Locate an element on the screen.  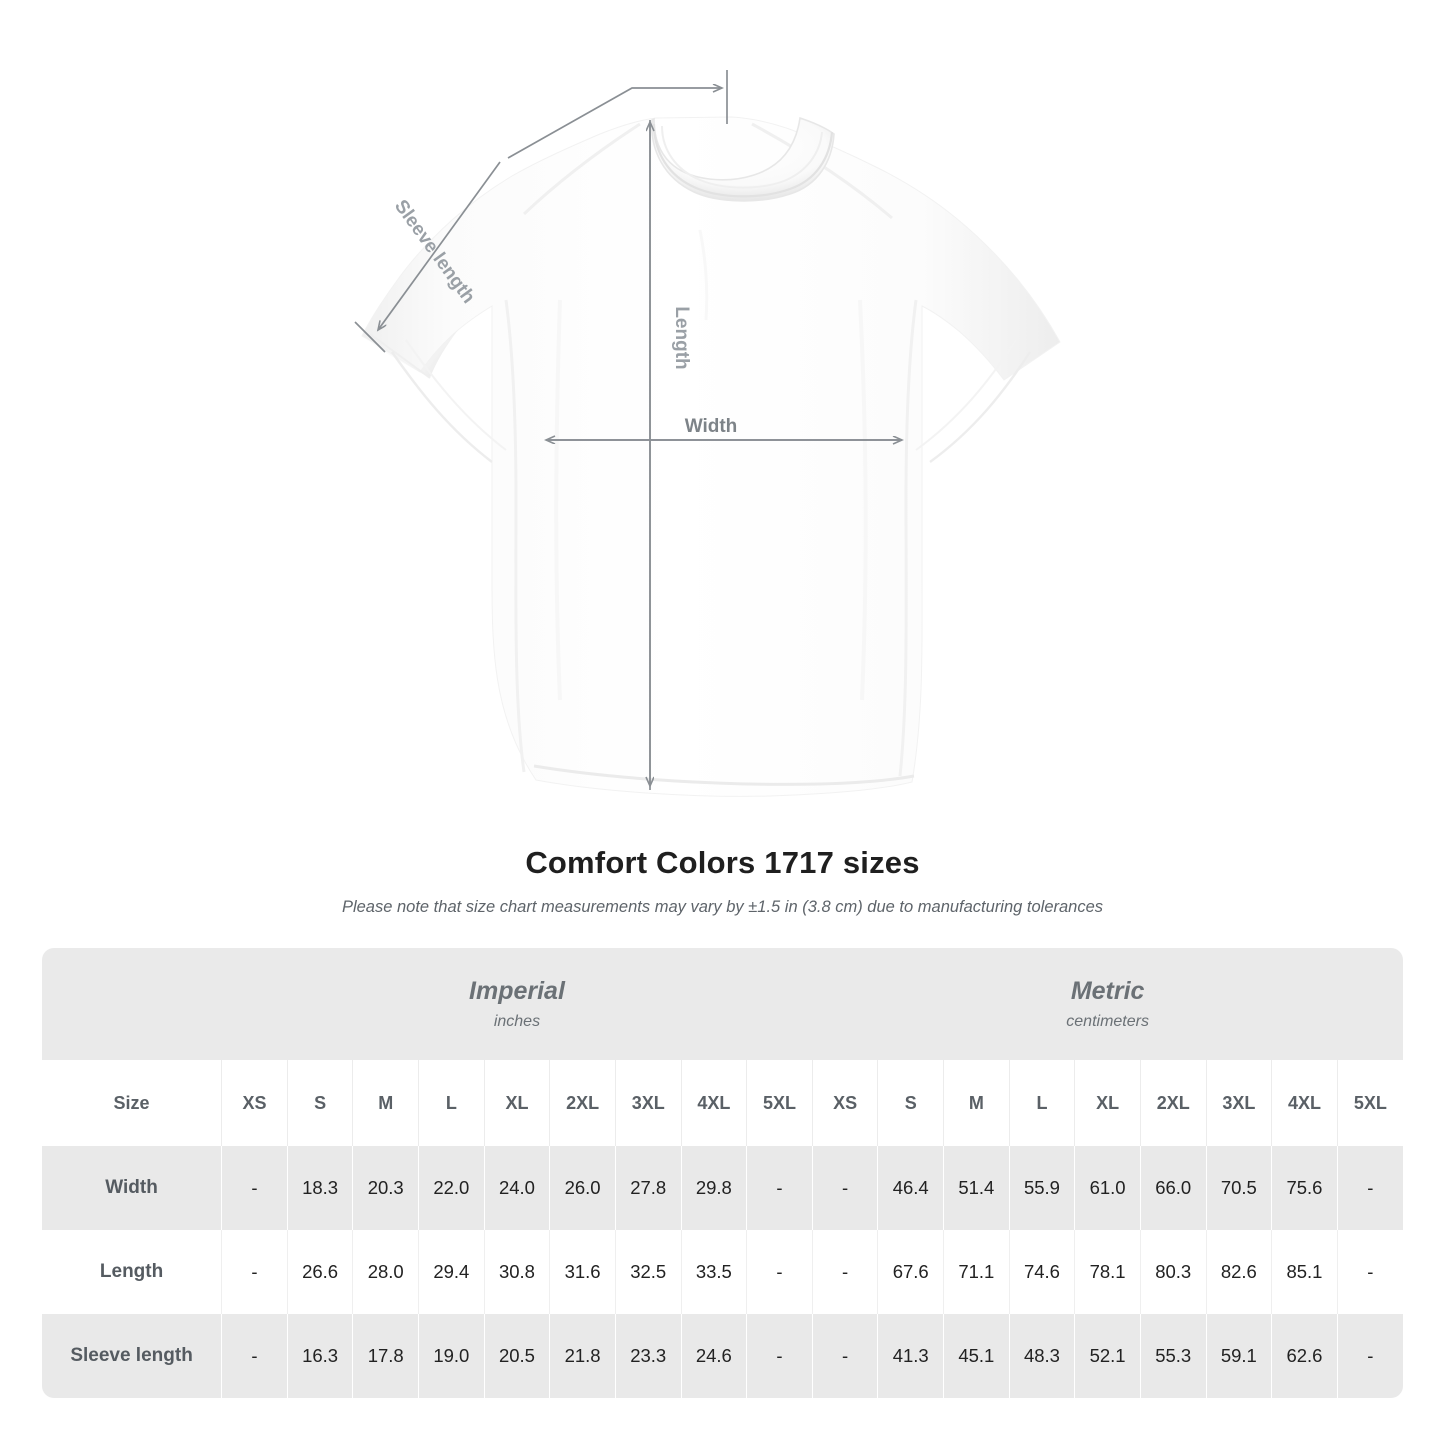
cell-width-metric-xs: - is located at coordinates (844, 1188).